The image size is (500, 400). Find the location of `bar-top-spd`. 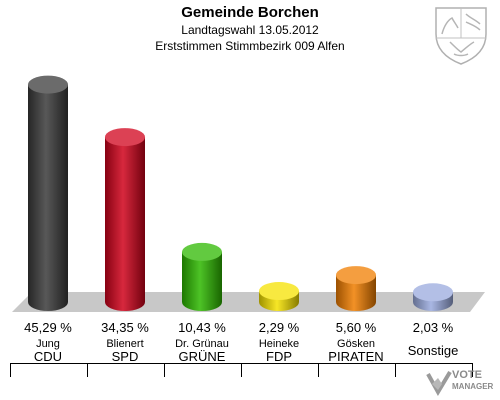

bar-top-spd is located at coordinates (125, 137).